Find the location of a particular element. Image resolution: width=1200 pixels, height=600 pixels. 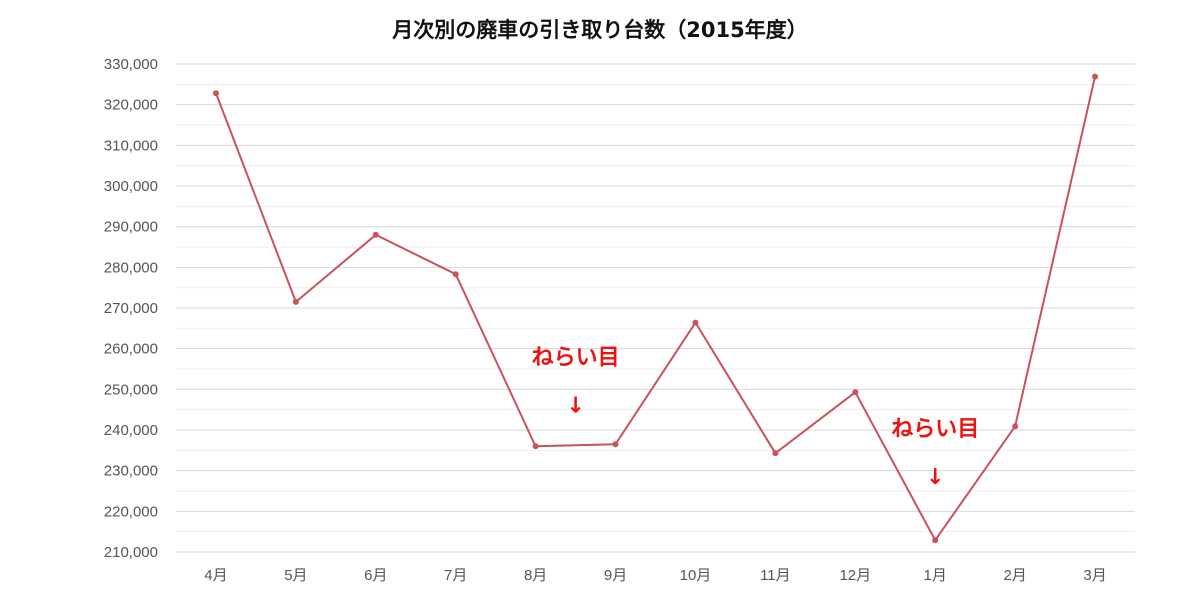

y-tick-label: 210,000 is located at coordinates (131, 552).